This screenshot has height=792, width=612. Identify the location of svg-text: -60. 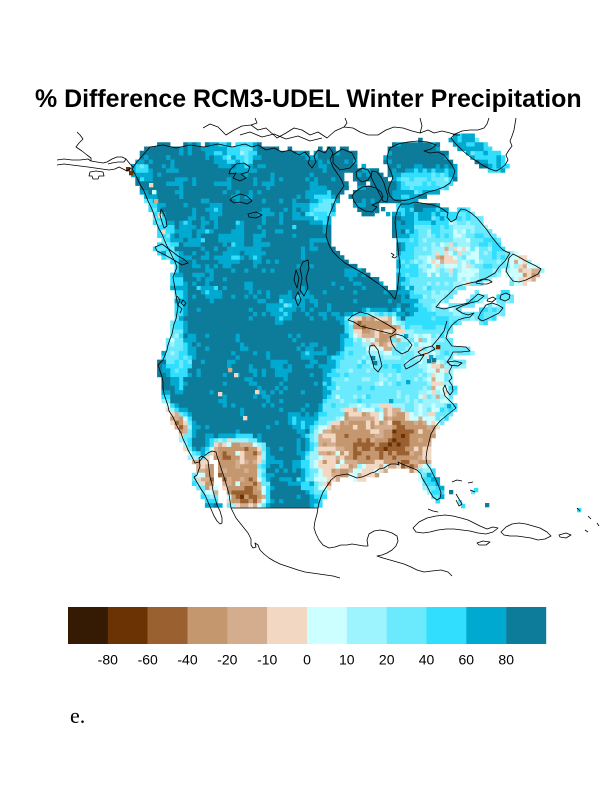
(148, 660).